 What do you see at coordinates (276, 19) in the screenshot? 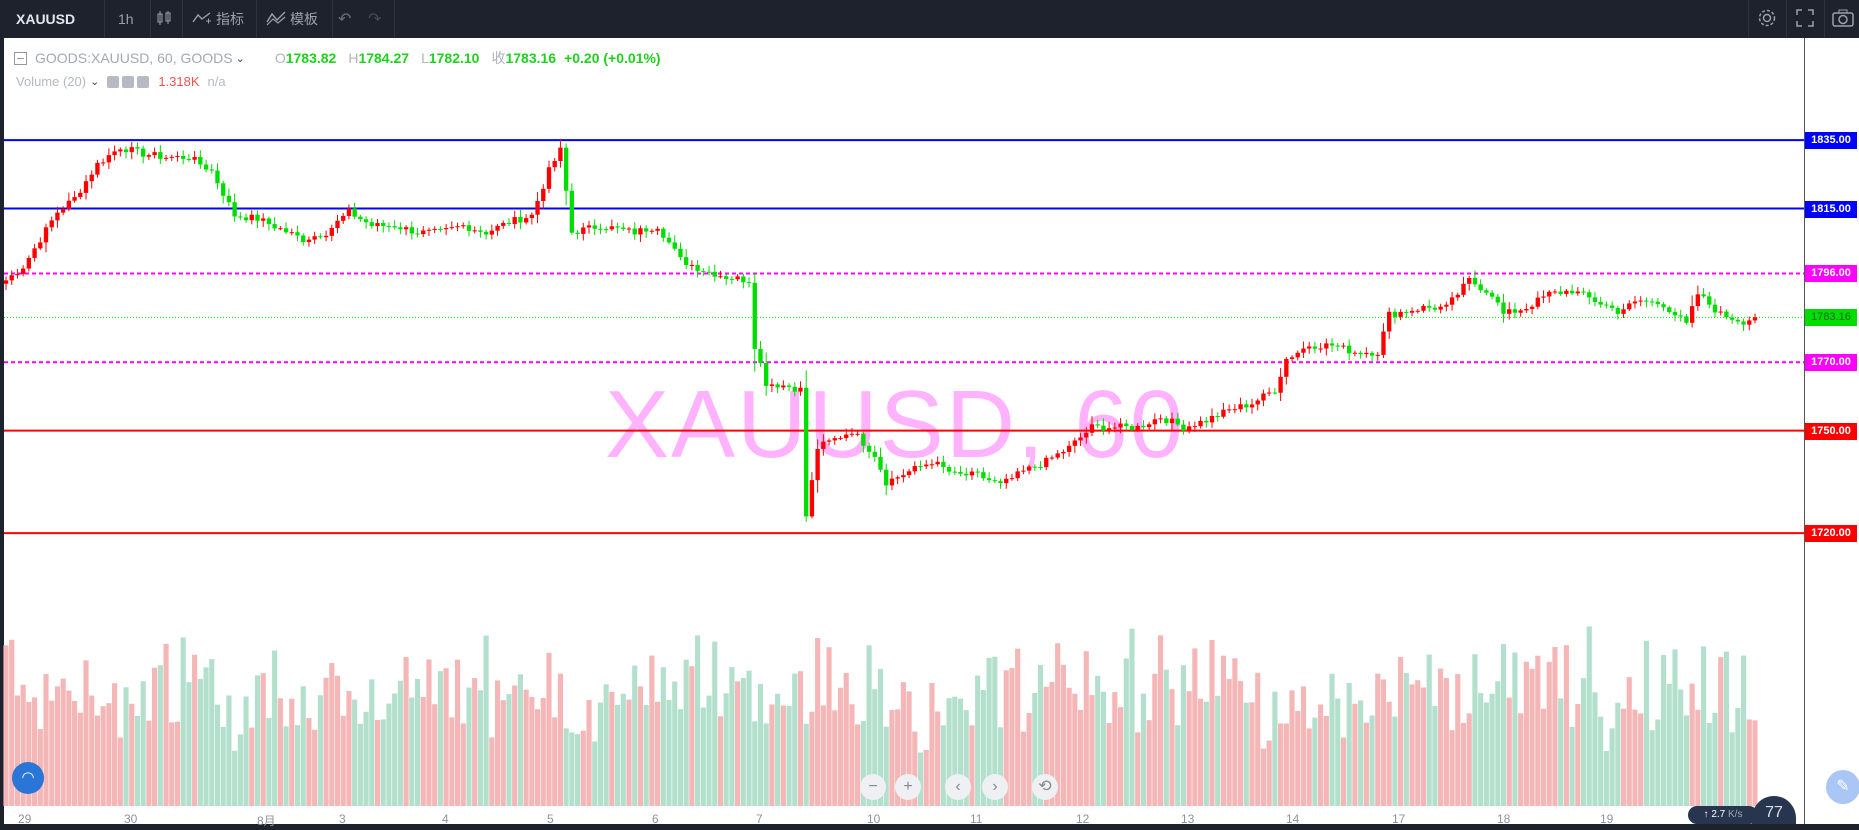
I see `templates-icon` at bounding box center [276, 19].